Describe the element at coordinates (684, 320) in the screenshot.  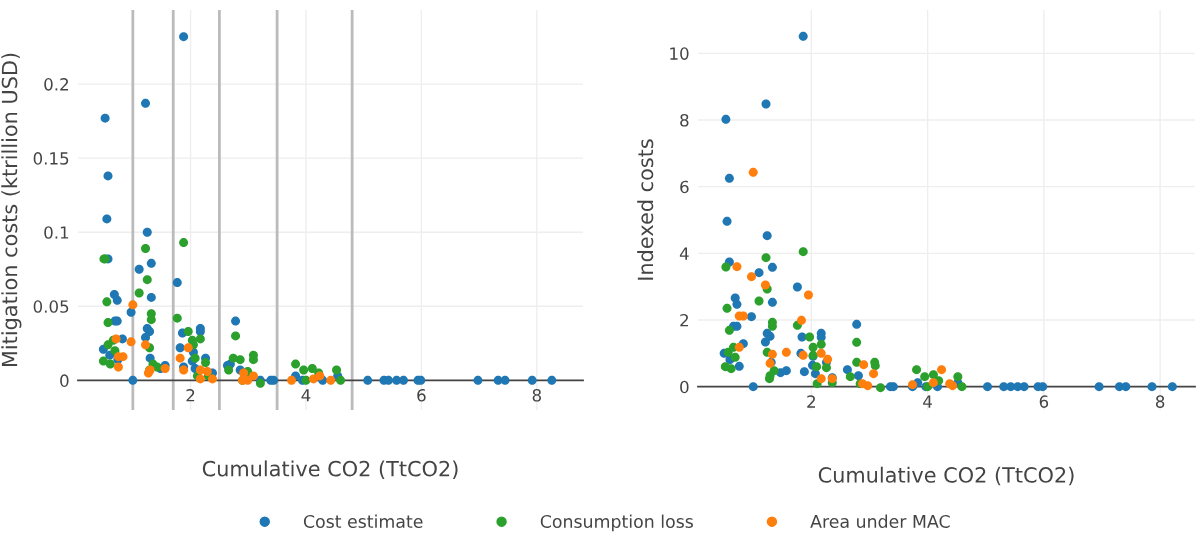
I see `y-tick-label: 2` at that location.